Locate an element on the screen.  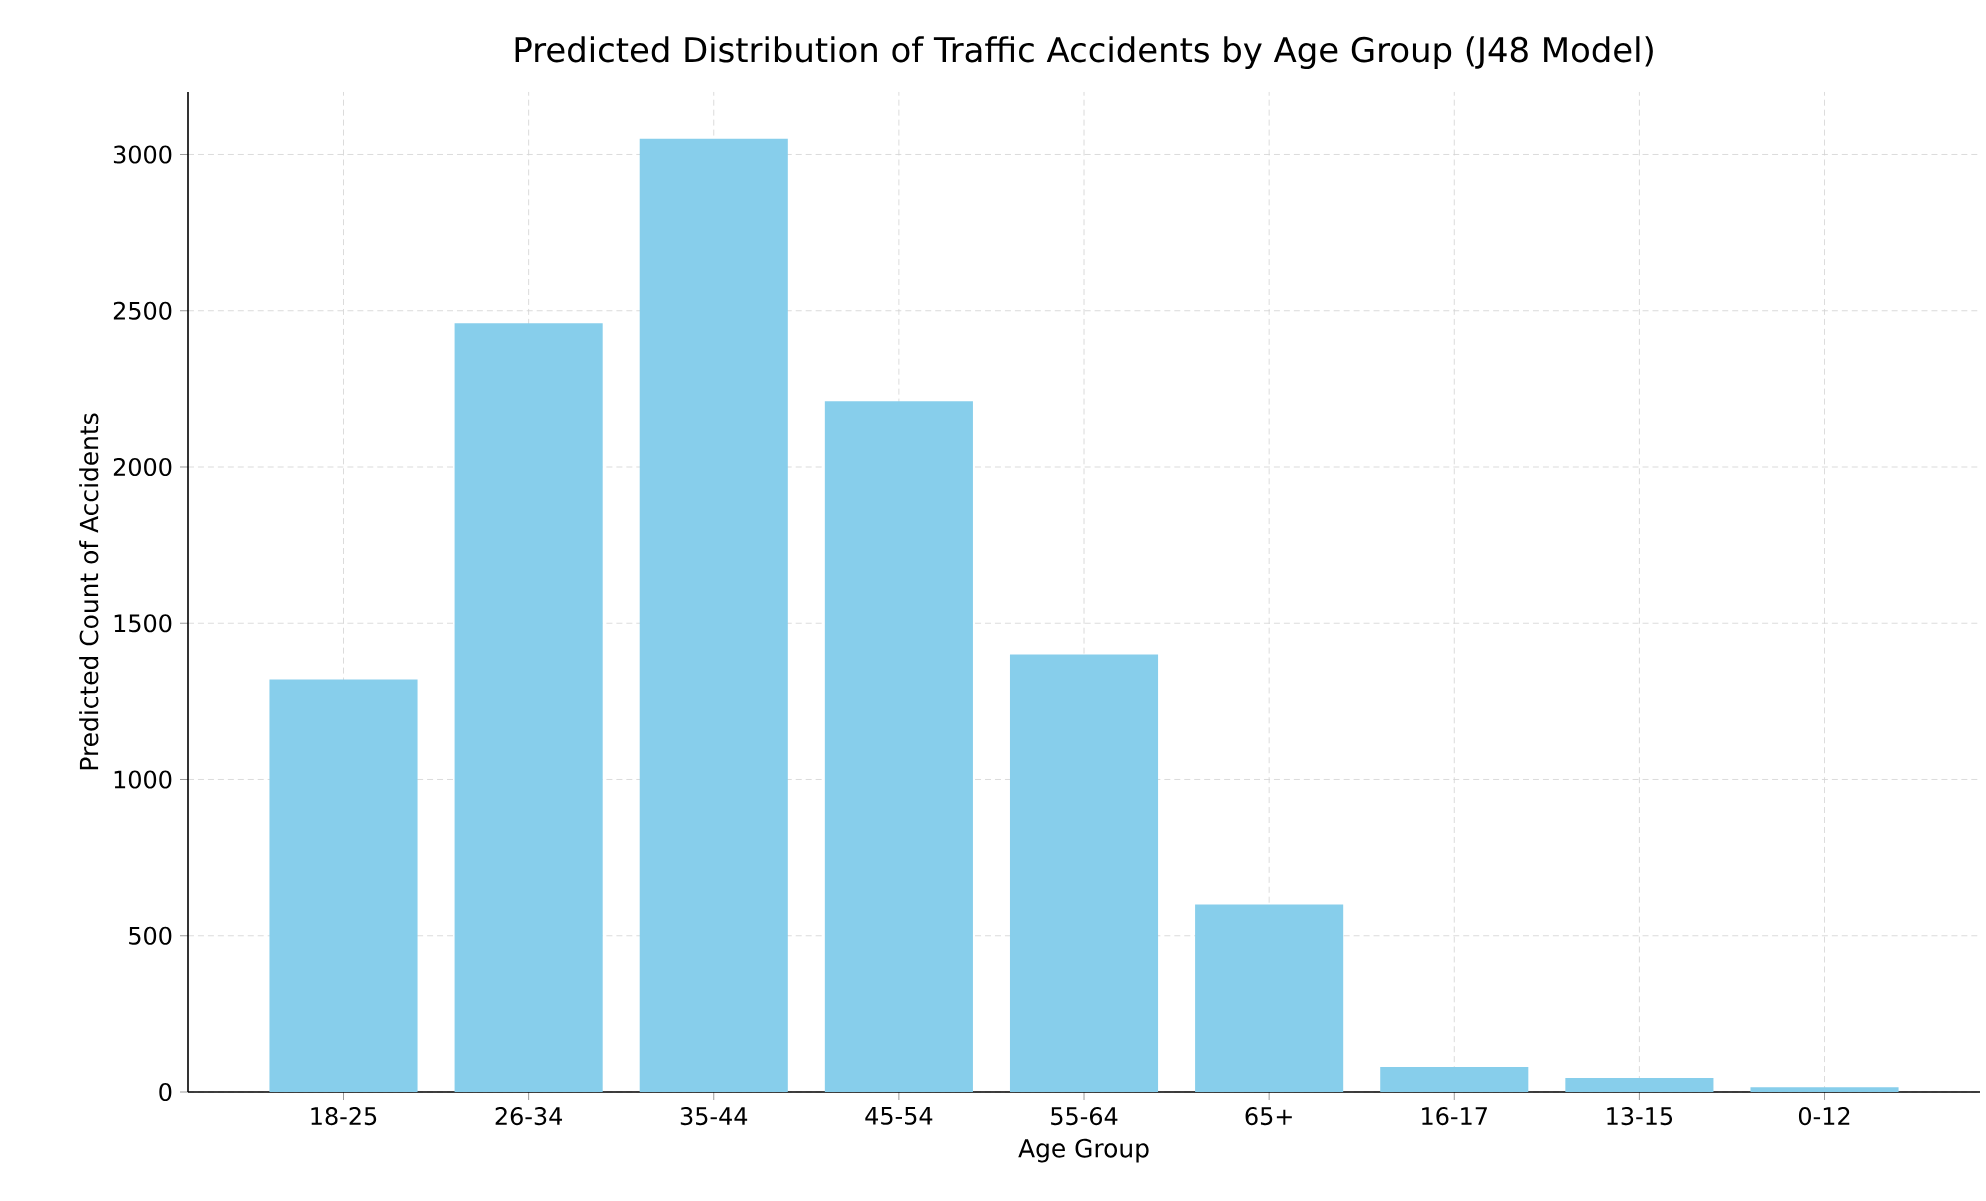
y-tick-label: 0 is located at coordinates (165, 1092).